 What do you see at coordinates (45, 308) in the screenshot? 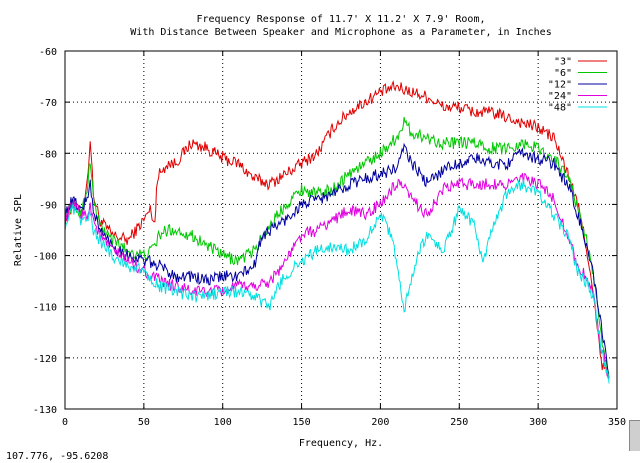
I see `y-tick-label: -110` at bounding box center [45, 308].